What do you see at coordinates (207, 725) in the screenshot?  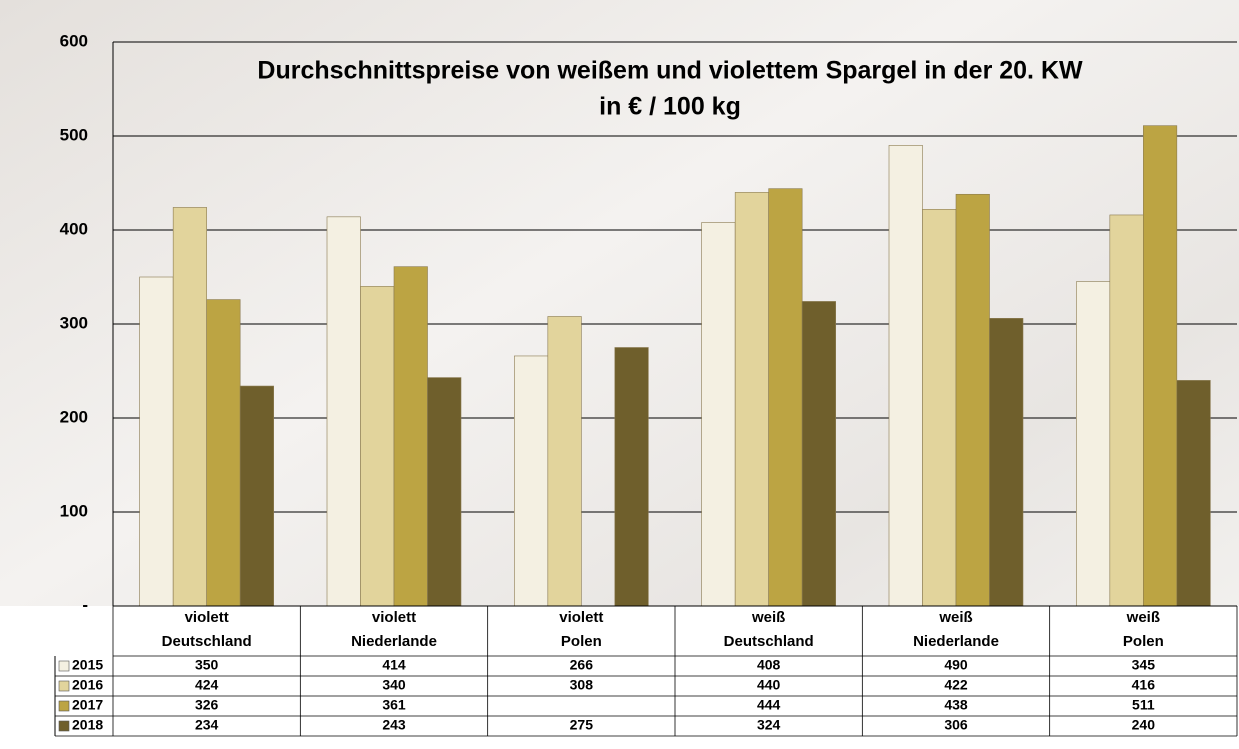 I see `table-value: 234` at bounding box center [207, 725].